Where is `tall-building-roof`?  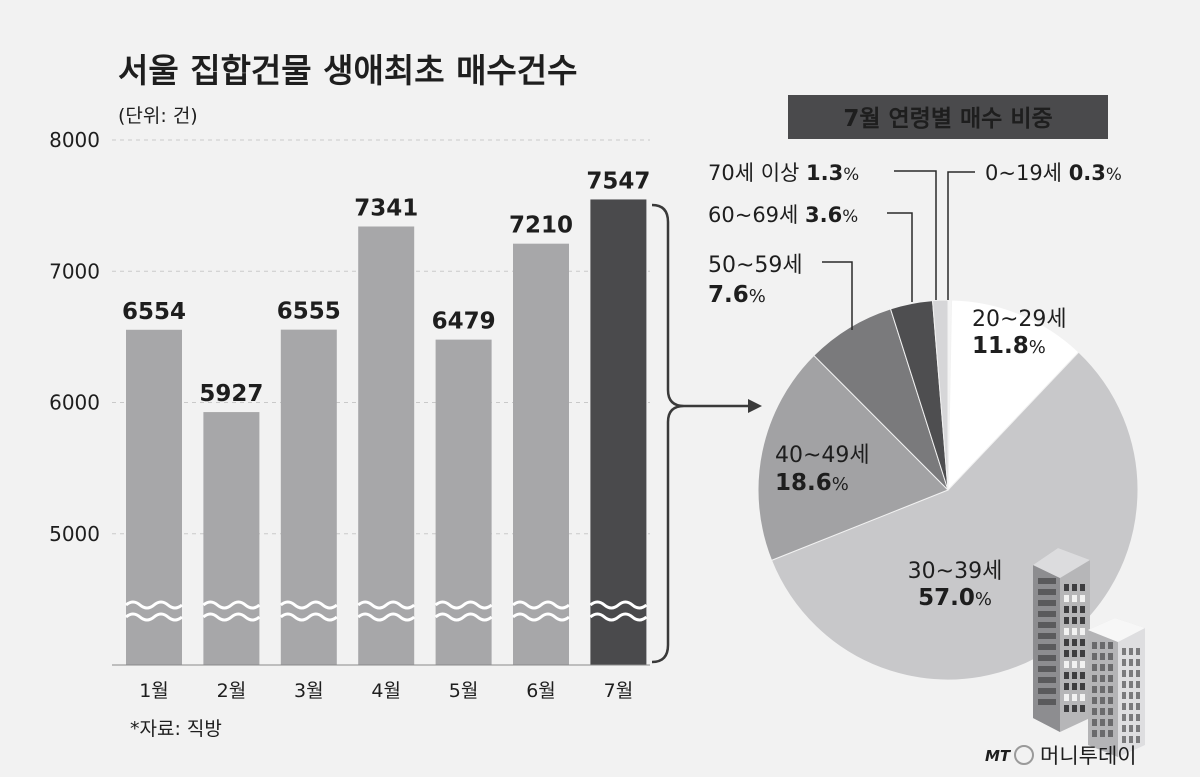
tall-building-roof is located at coordinates (1061, 563).